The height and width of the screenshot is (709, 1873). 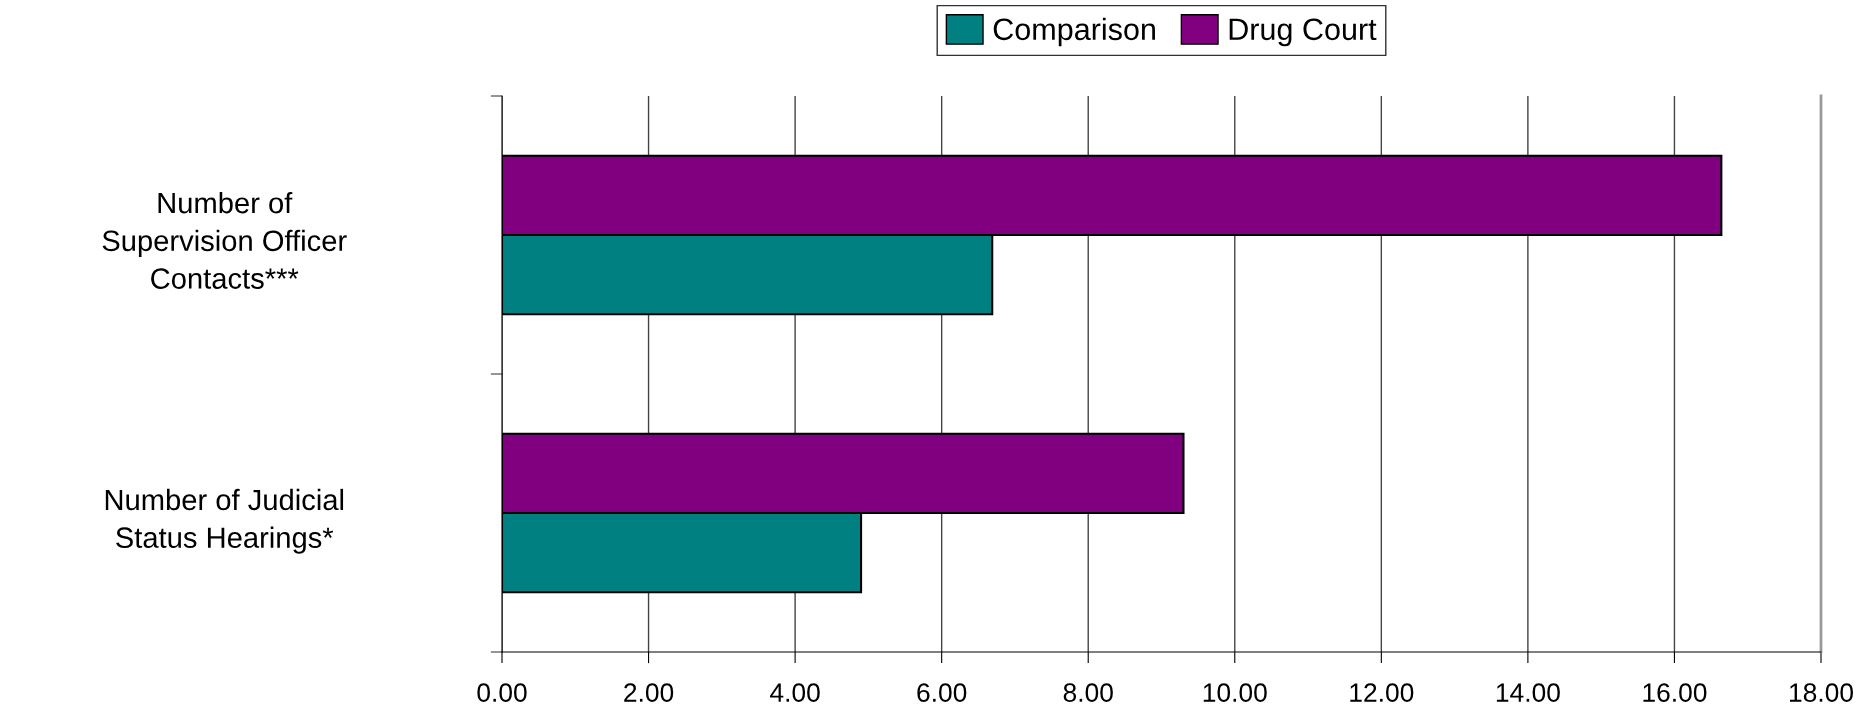 What do you see at coordinates (1821, 692) in the screenshot?
I see `x-tick-label: 18.00` at bounding box center [1821, 692].